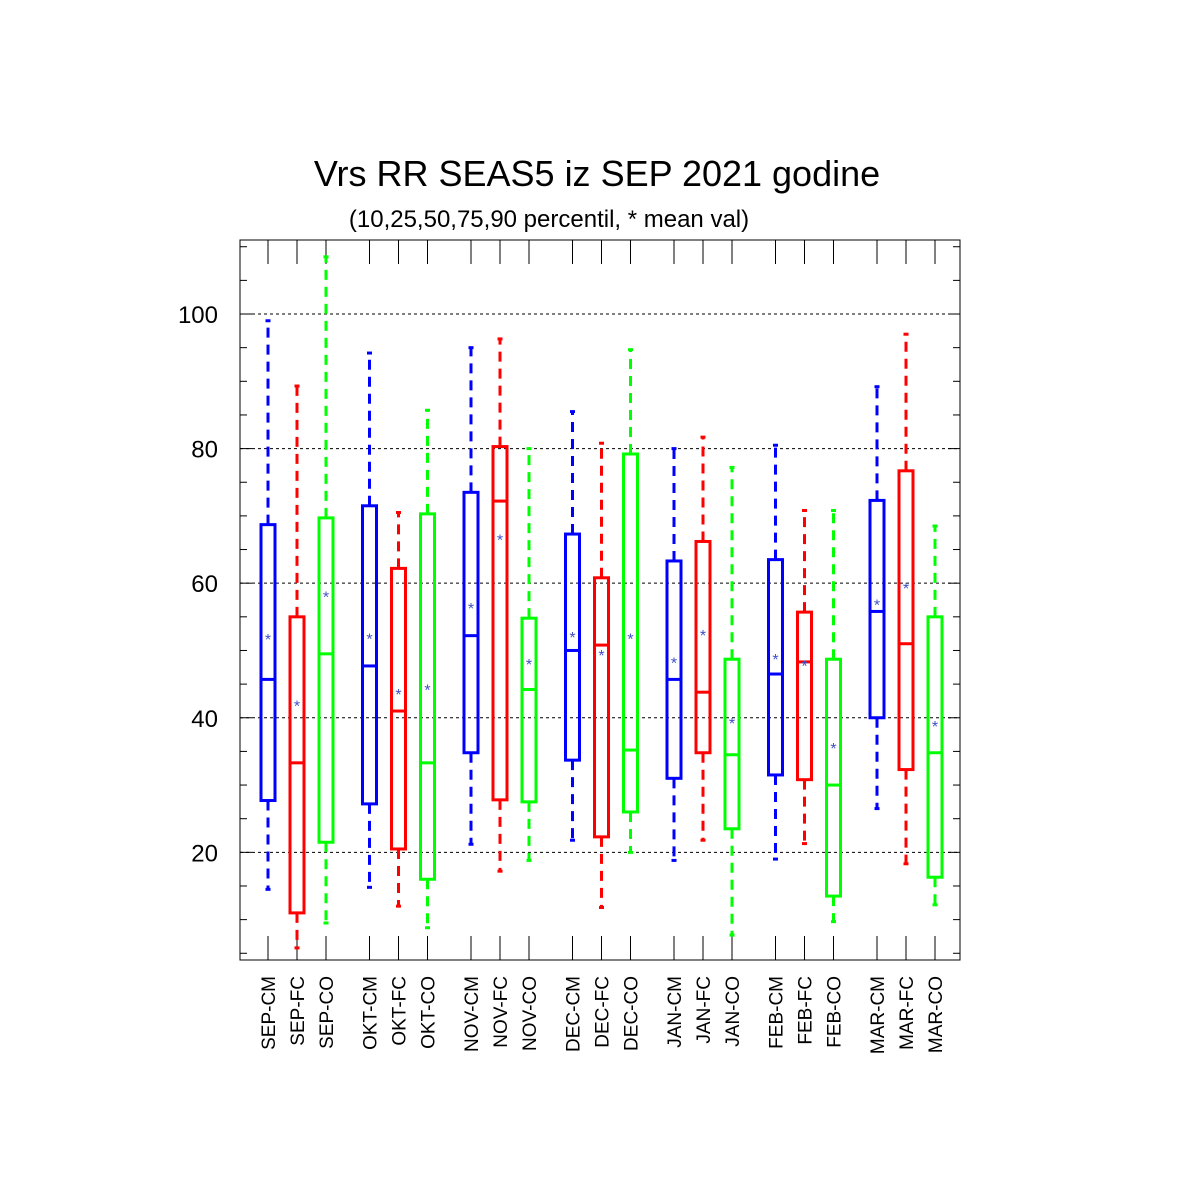  I want to click on box-feb-cm: *, so click(775, 652).